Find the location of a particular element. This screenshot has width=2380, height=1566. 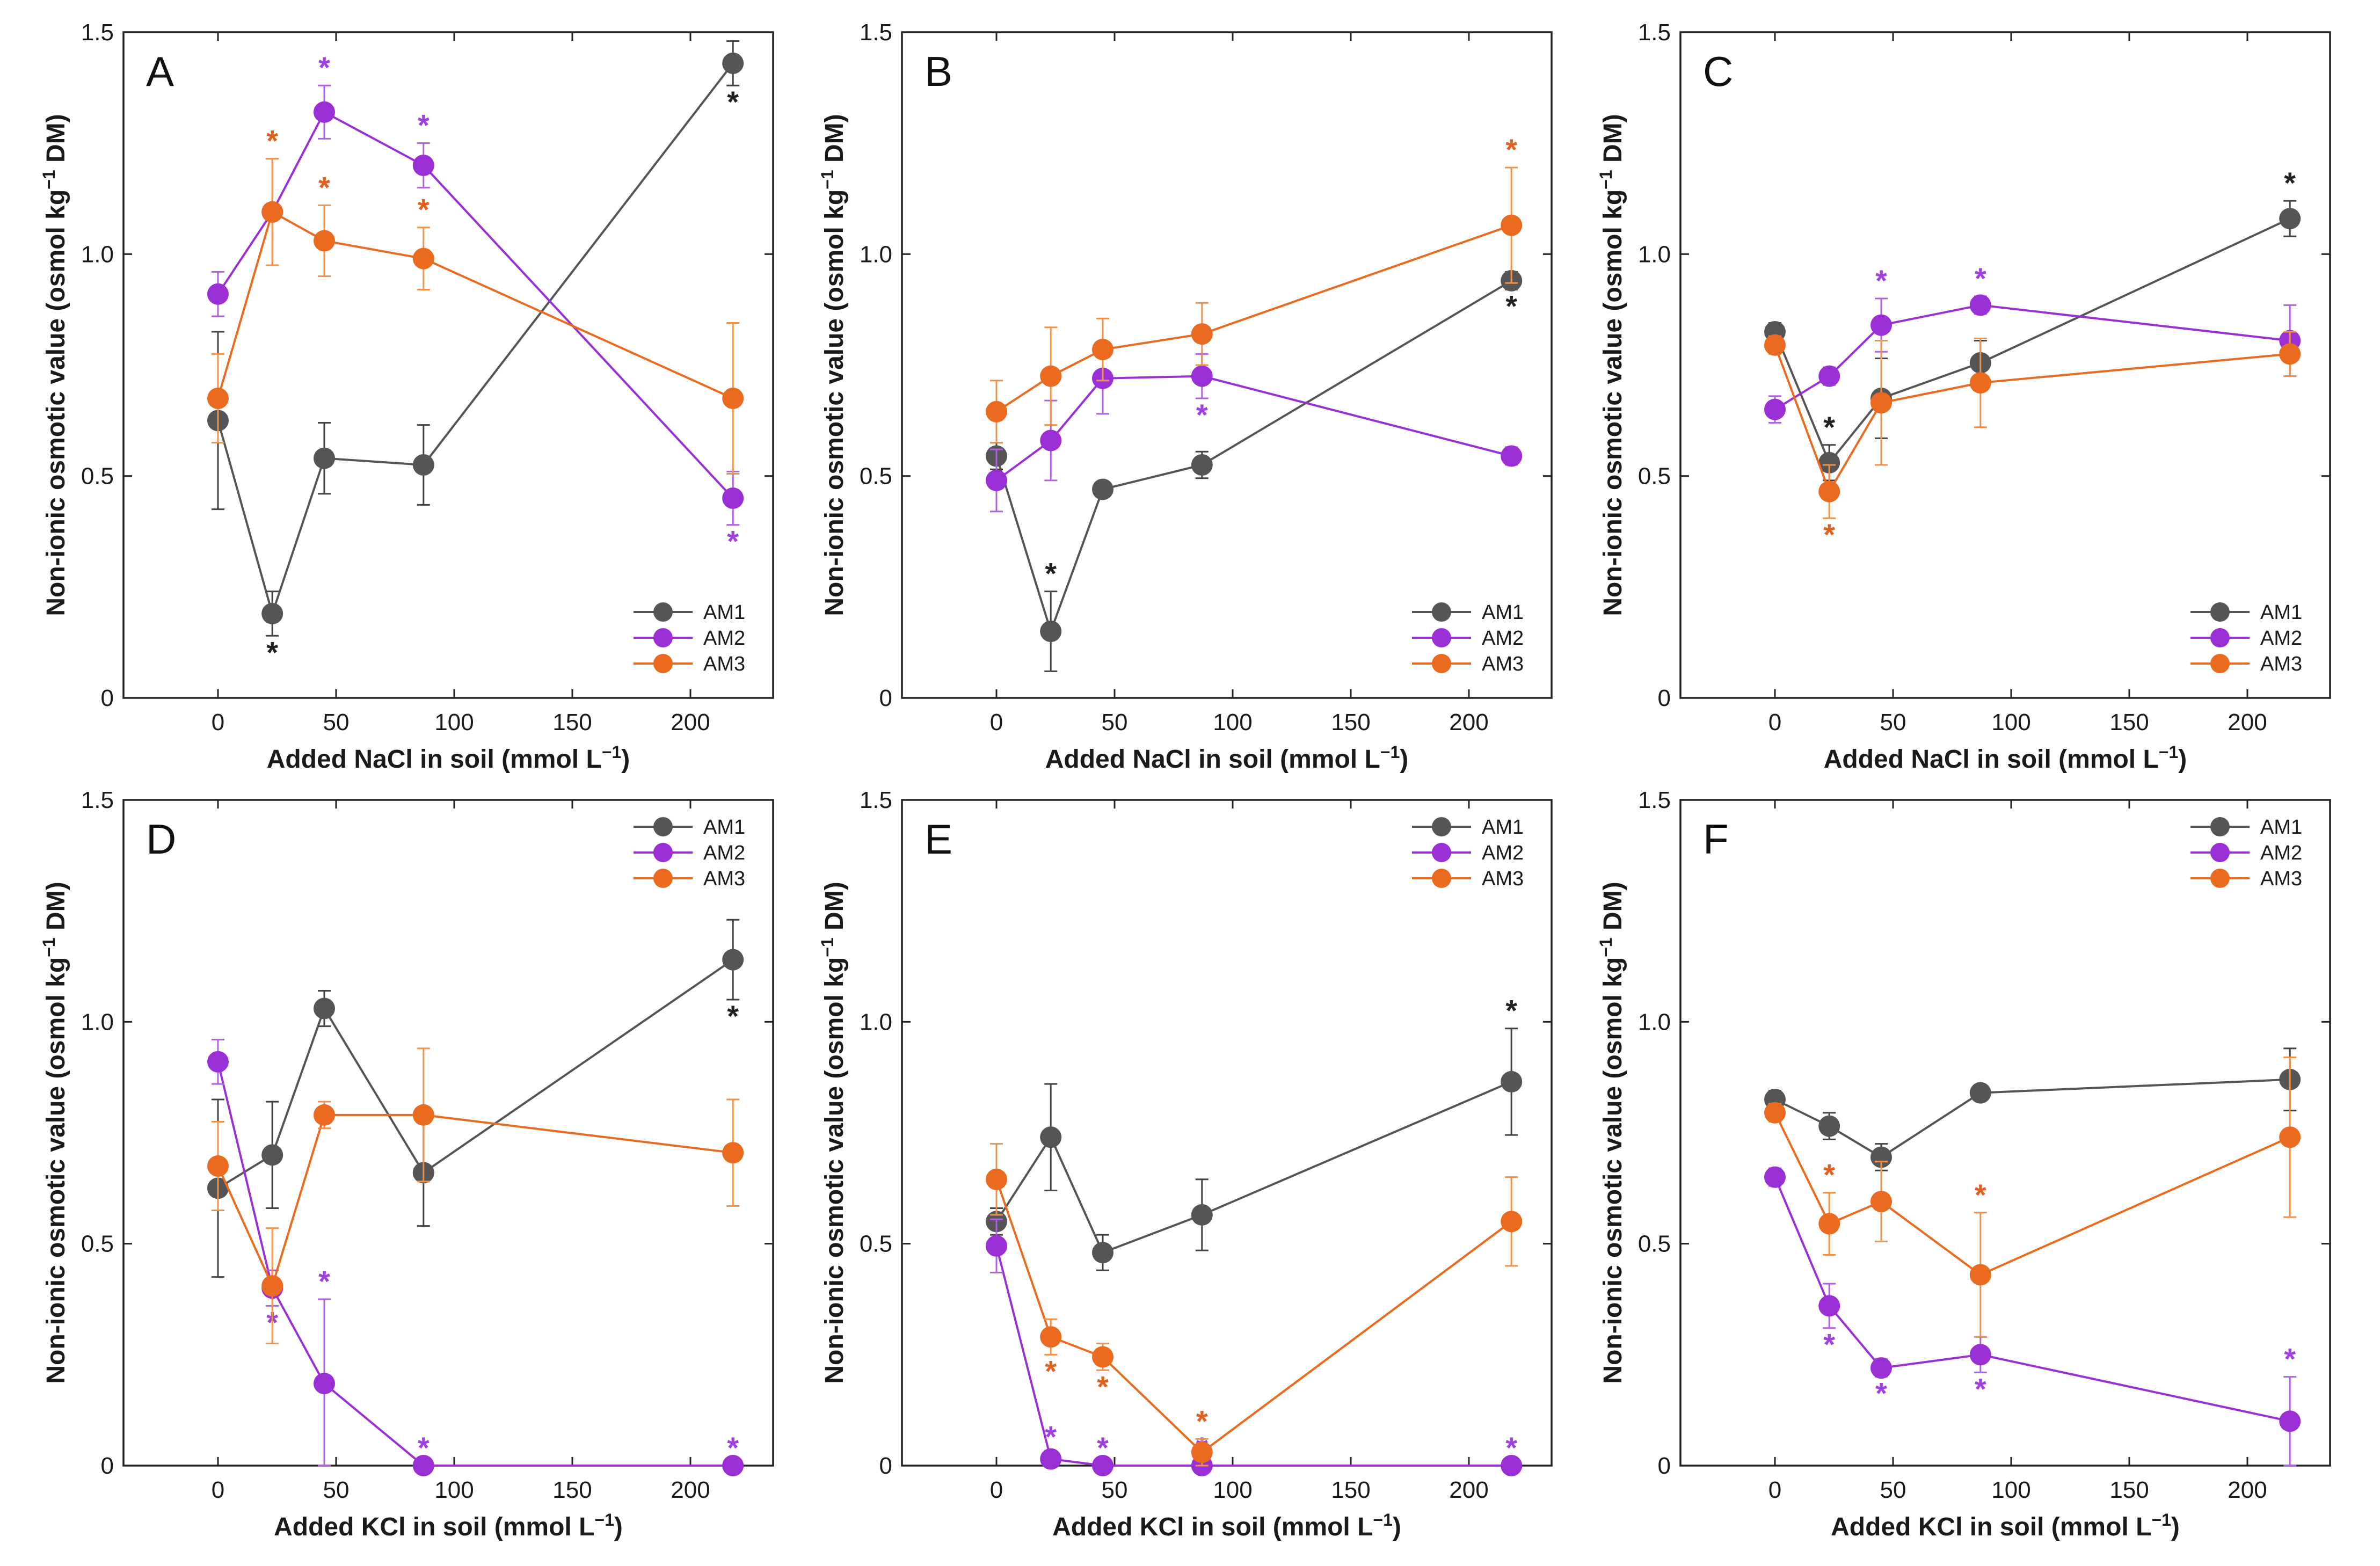

y-tick-label: 1.5 is located at coordinates (876, 32).